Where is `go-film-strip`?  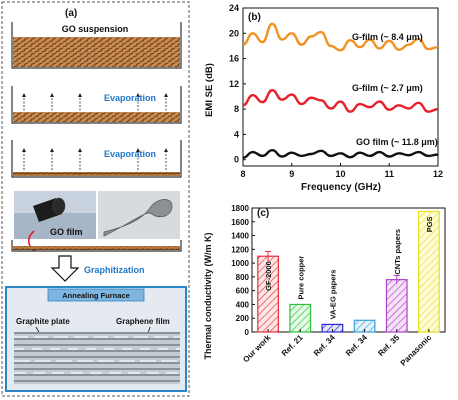
go-film-strip is located at coordinates (96, 248).